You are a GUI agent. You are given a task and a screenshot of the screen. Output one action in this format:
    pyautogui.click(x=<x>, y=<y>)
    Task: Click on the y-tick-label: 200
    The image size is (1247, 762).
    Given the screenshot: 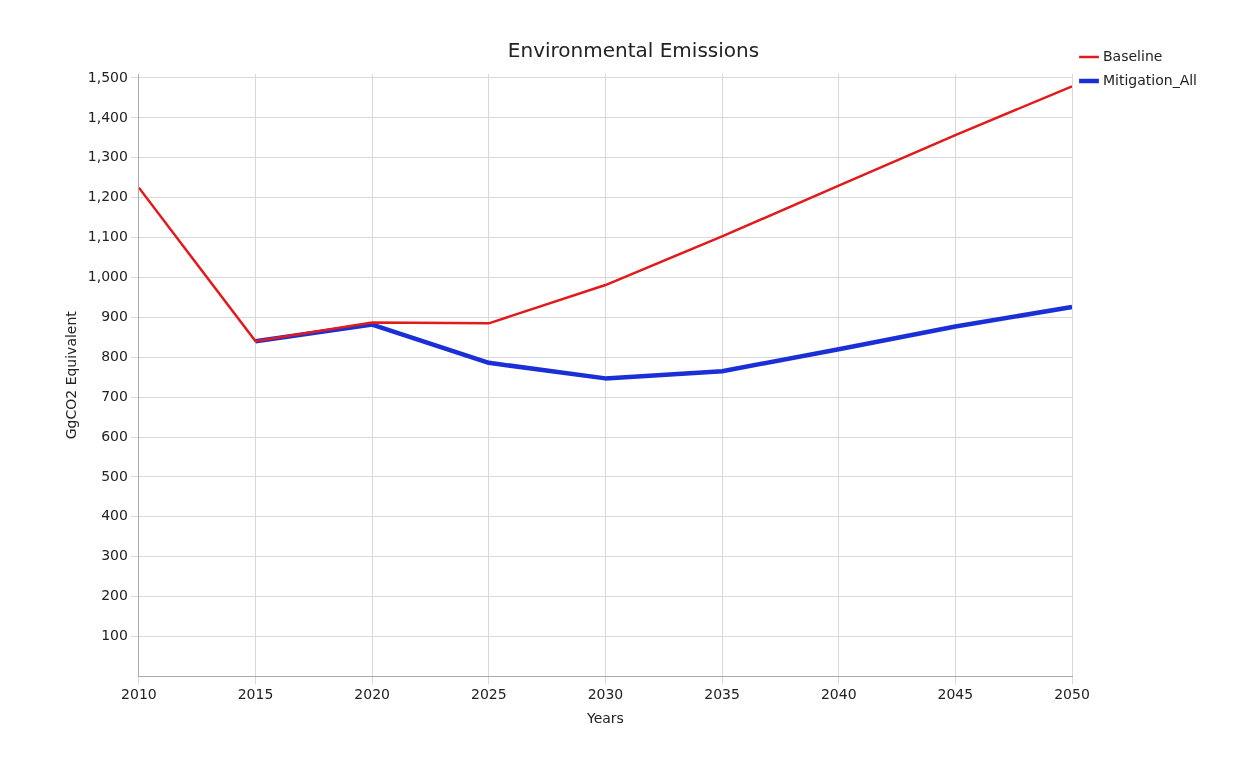 What is the action you would take?
    pyautogui.click(x=114, y=595)
    